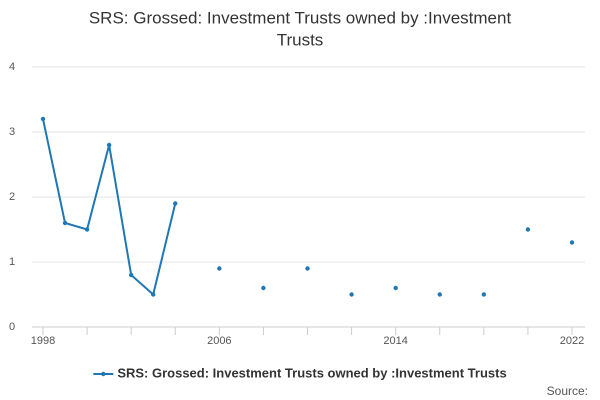 The image size is (600, 400). What do you see at coordinates (219, 341) in the screenshot?
I see `x-tick-label: 2006` at bounding box center [219, 341].